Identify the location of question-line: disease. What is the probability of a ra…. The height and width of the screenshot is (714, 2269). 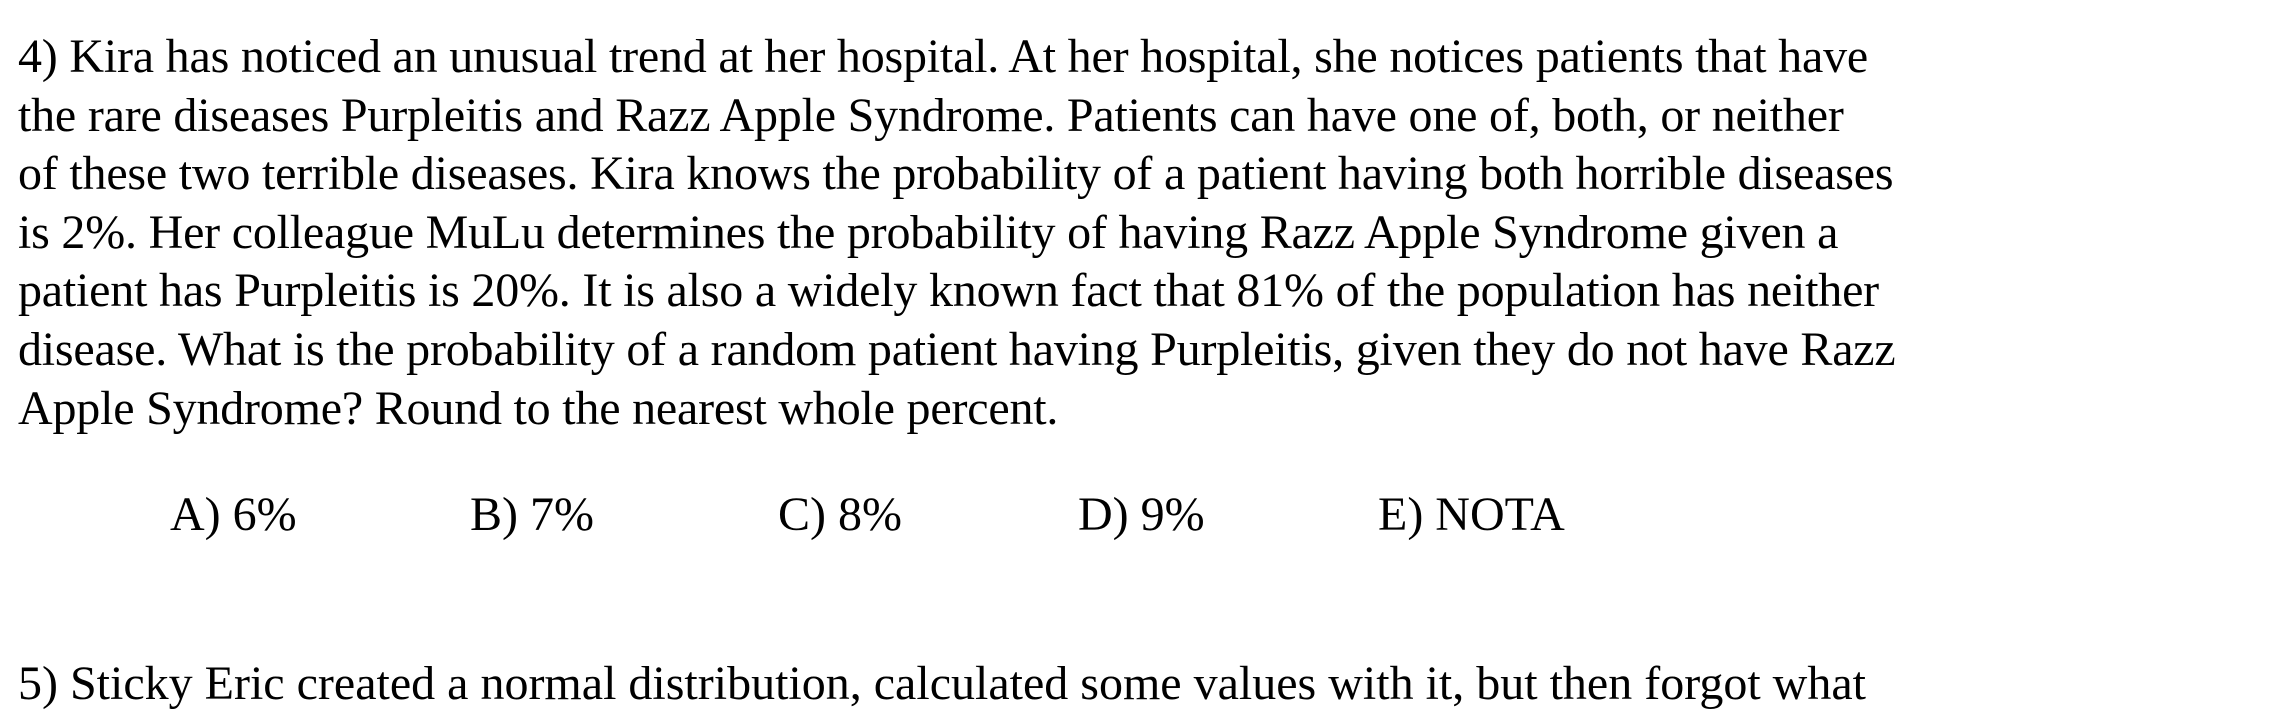
(957, 349).